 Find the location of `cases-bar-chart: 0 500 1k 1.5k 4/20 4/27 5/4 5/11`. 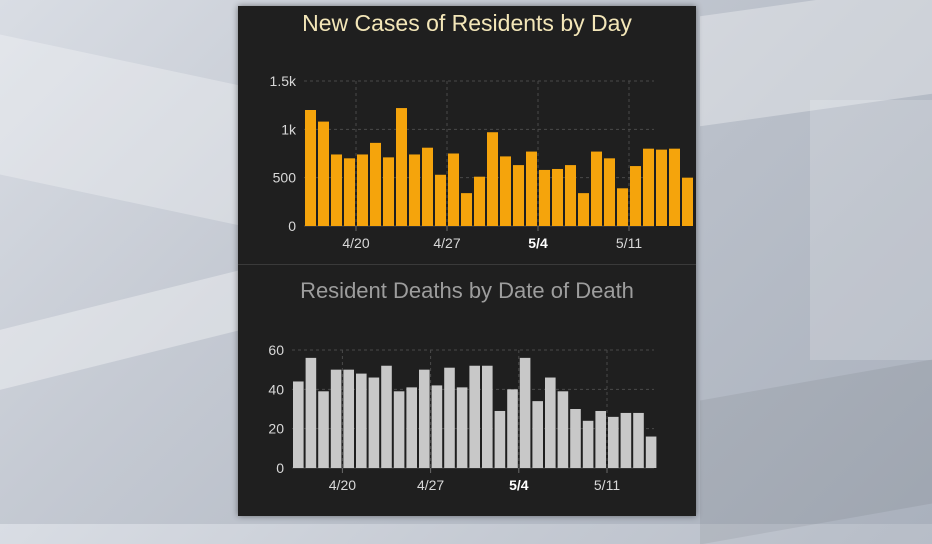

cases-bar-chart: 0 500 1k 1.5k 4/20 4/27 5/4 5/11 is located at coordinates (481, 162).